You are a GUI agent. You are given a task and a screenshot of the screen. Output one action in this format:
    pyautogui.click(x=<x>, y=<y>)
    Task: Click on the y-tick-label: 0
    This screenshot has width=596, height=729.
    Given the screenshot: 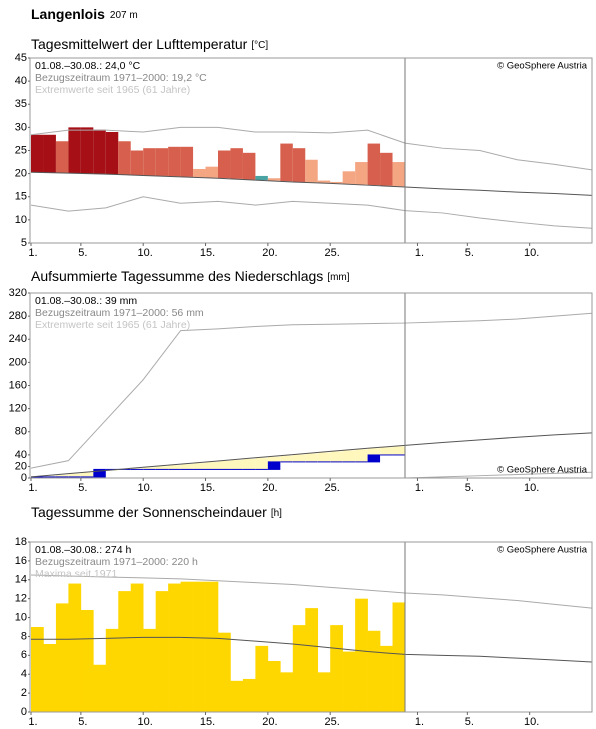 What is the action you would take?
    pyautogui.click(x=24, y=712)
    